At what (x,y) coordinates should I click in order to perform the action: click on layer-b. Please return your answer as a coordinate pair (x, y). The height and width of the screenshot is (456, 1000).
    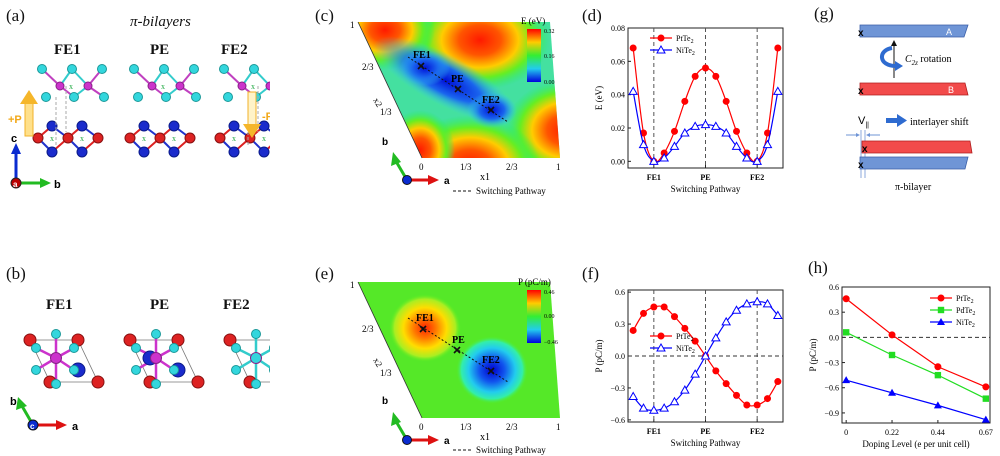
    Looking at the image, I should click on (914, 89).